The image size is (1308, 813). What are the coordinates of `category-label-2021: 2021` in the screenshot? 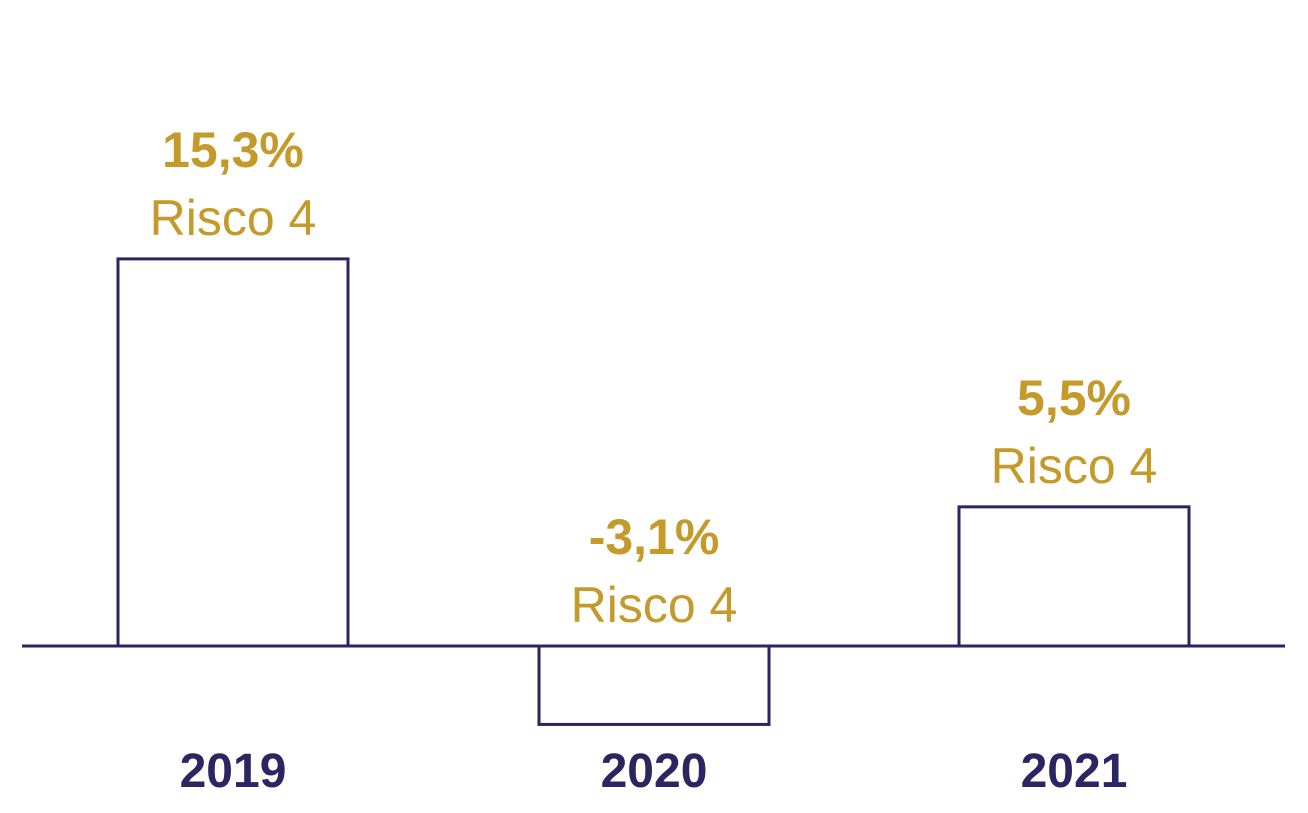 It's located at (1074, 771).